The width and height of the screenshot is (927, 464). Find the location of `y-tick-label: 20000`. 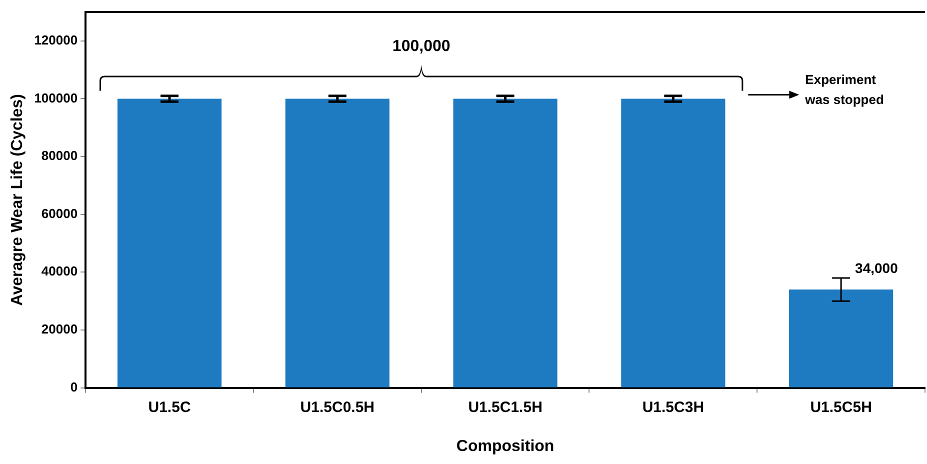

y-tick-label: 20000 is located at coordinates (59, 329).